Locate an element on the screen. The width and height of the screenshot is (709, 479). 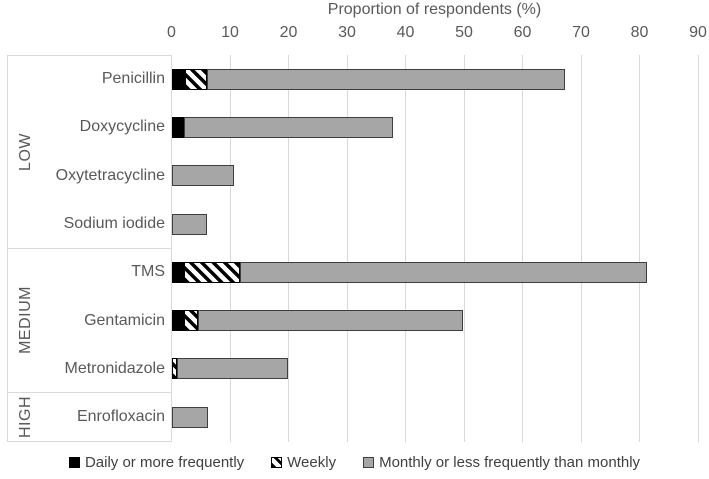
legend-label: Daily or more frequently is located at coordinates (164, 462).